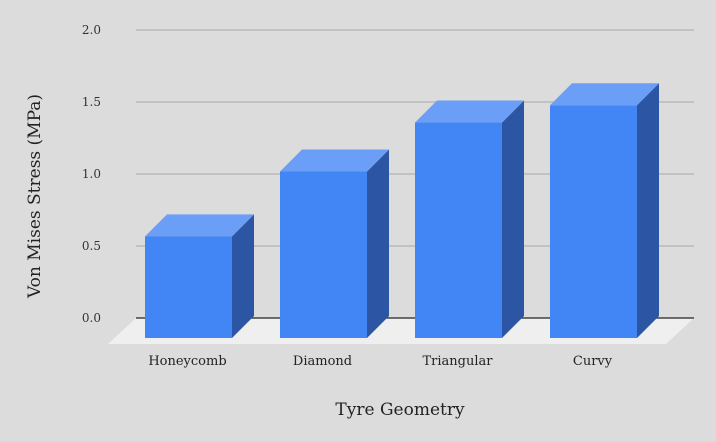 The image size is (716, 442). Describe the element at coordinates (187, 361) in the screenshot. I see `x-tick-label: Honeycomb` at that location.